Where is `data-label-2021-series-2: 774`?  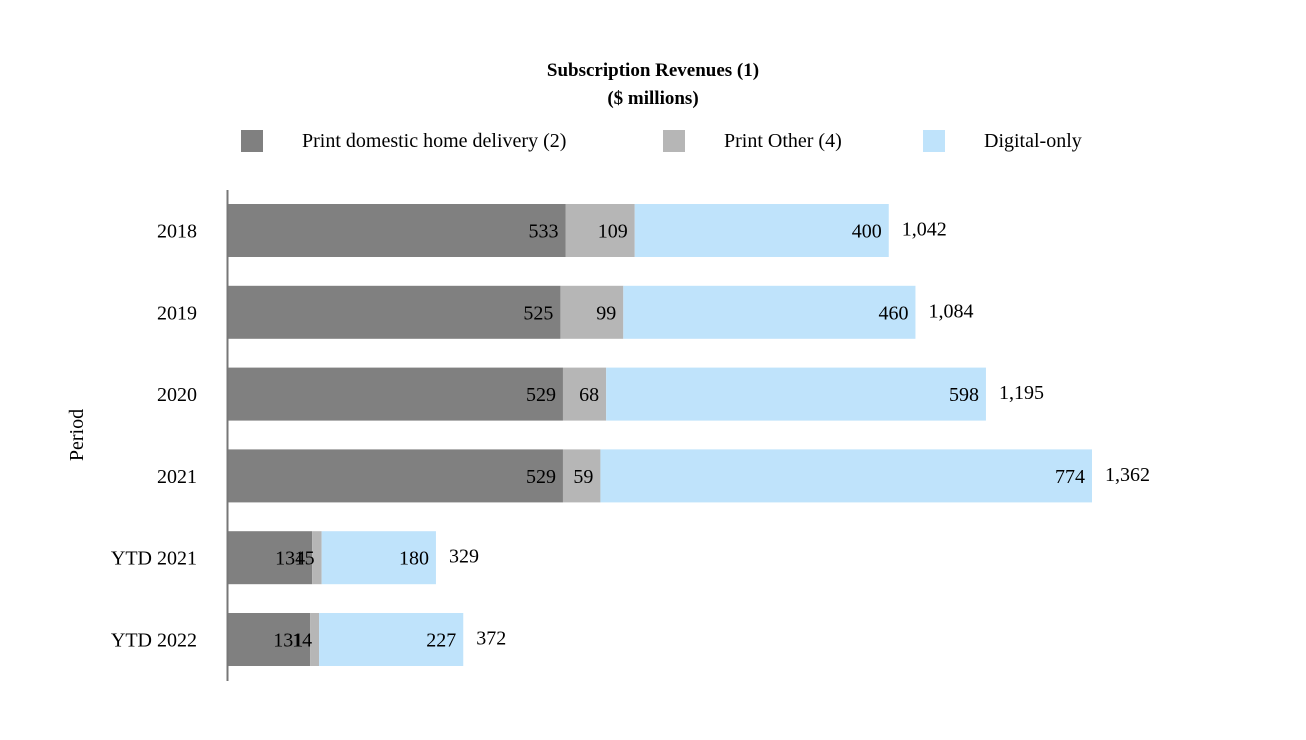
data-label-2021-series-2: 774 is located at coordinates (1070, 477).